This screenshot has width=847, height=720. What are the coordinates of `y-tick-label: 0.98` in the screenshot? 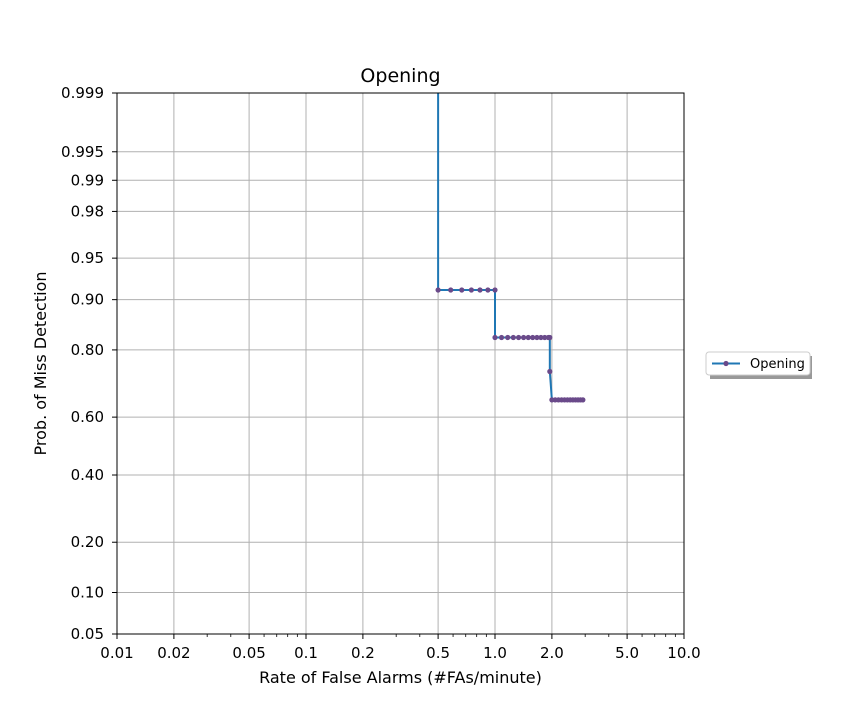 It's located at (87, 211).